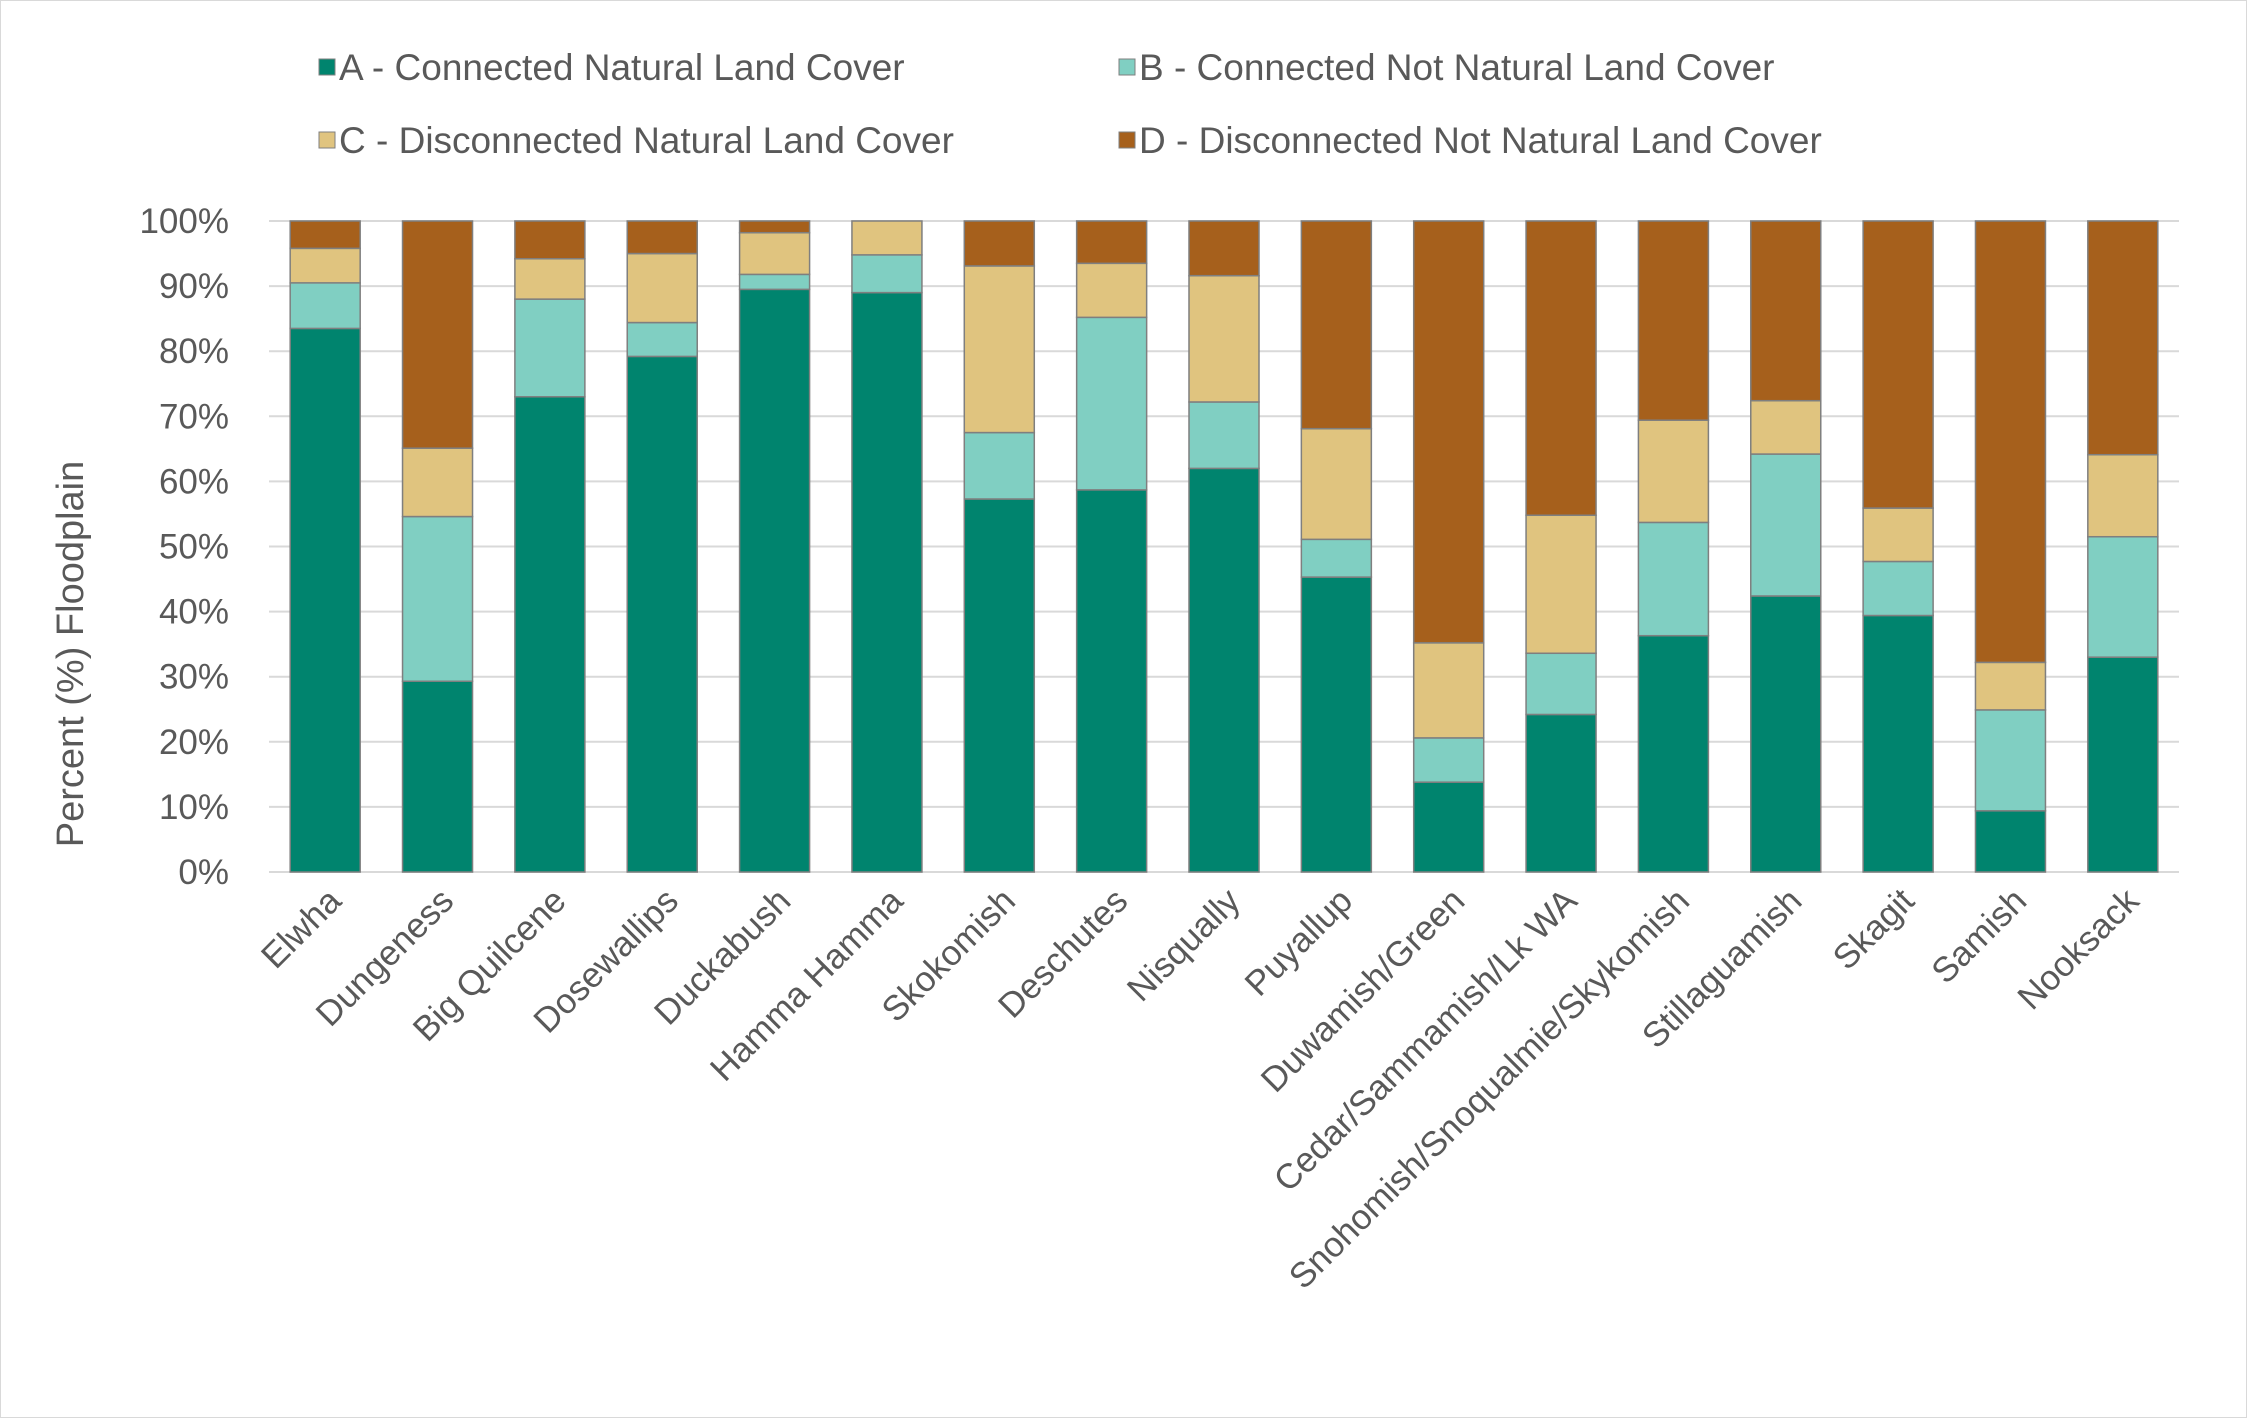 Image resolution: width=2247 pixels, height=1419 pixels. Describe the element at coordinates (184, 221) in the screenshot. I see `y-tick-label: 100%` at that location.